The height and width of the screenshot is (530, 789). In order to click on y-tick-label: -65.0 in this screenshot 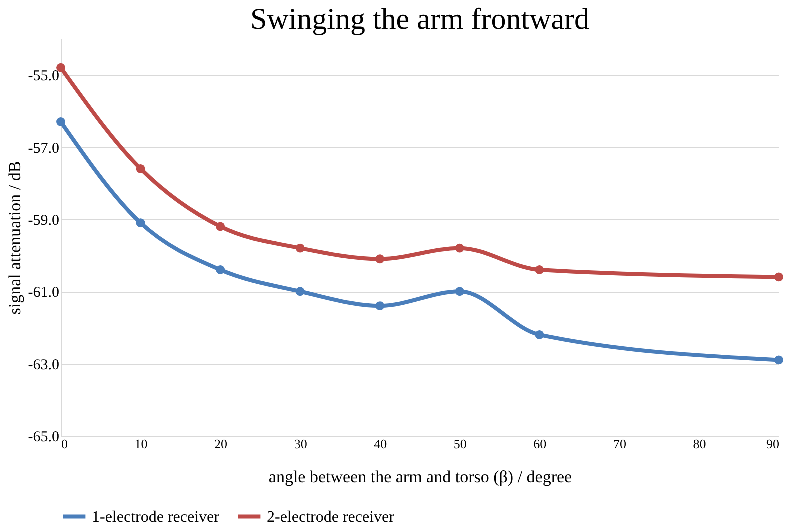, I will do `click(44, 438)`.